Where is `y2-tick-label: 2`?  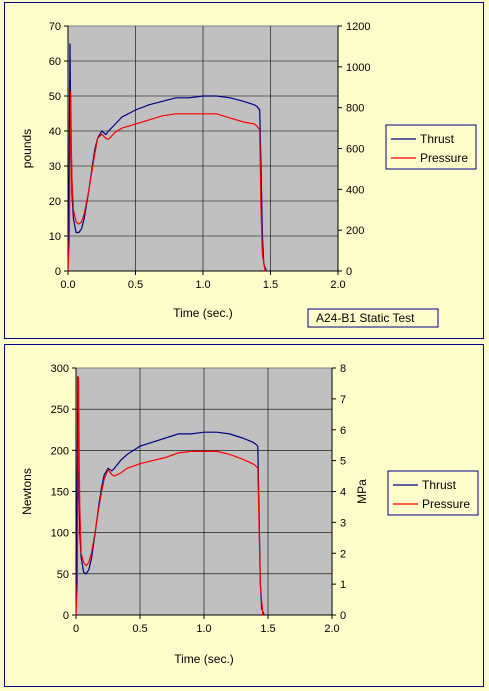
y2-tick-label: 2 is located at coordinates (343, 554).